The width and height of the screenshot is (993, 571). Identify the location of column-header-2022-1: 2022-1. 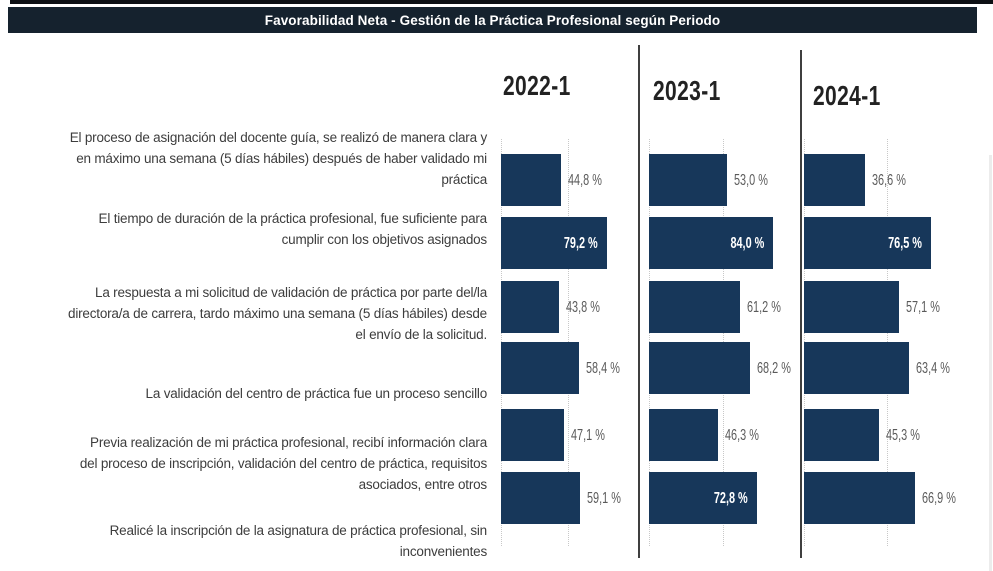
(537, 85).